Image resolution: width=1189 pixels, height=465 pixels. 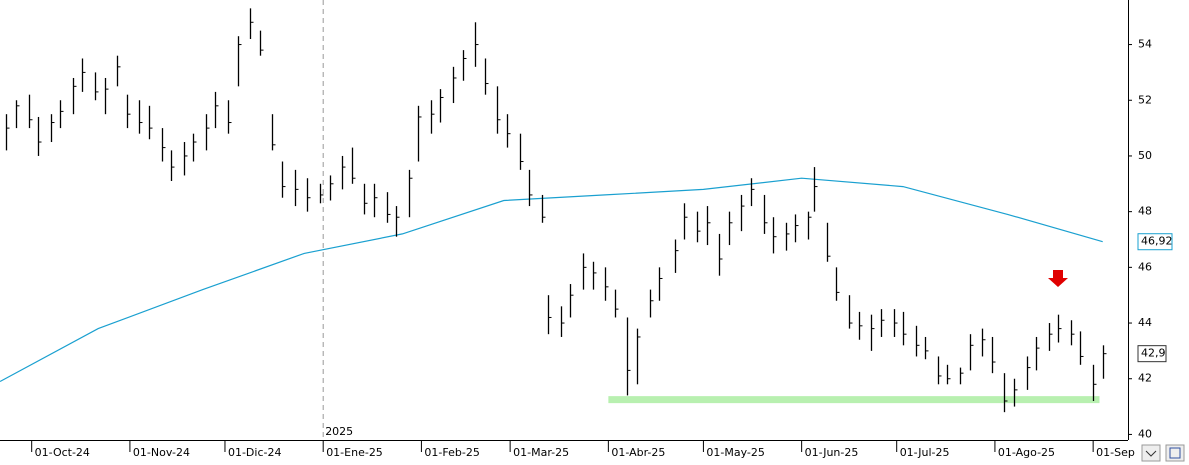 I want to click on x-tick-label: 01-Mar-25, so click(x=541, y=452).